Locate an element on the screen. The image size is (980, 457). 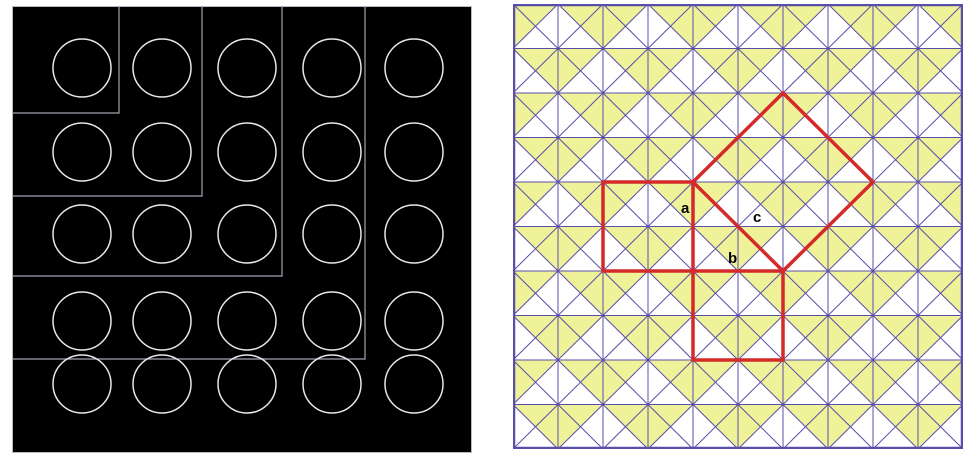
circle-r5-c2 is located at coordinates (162, 384).